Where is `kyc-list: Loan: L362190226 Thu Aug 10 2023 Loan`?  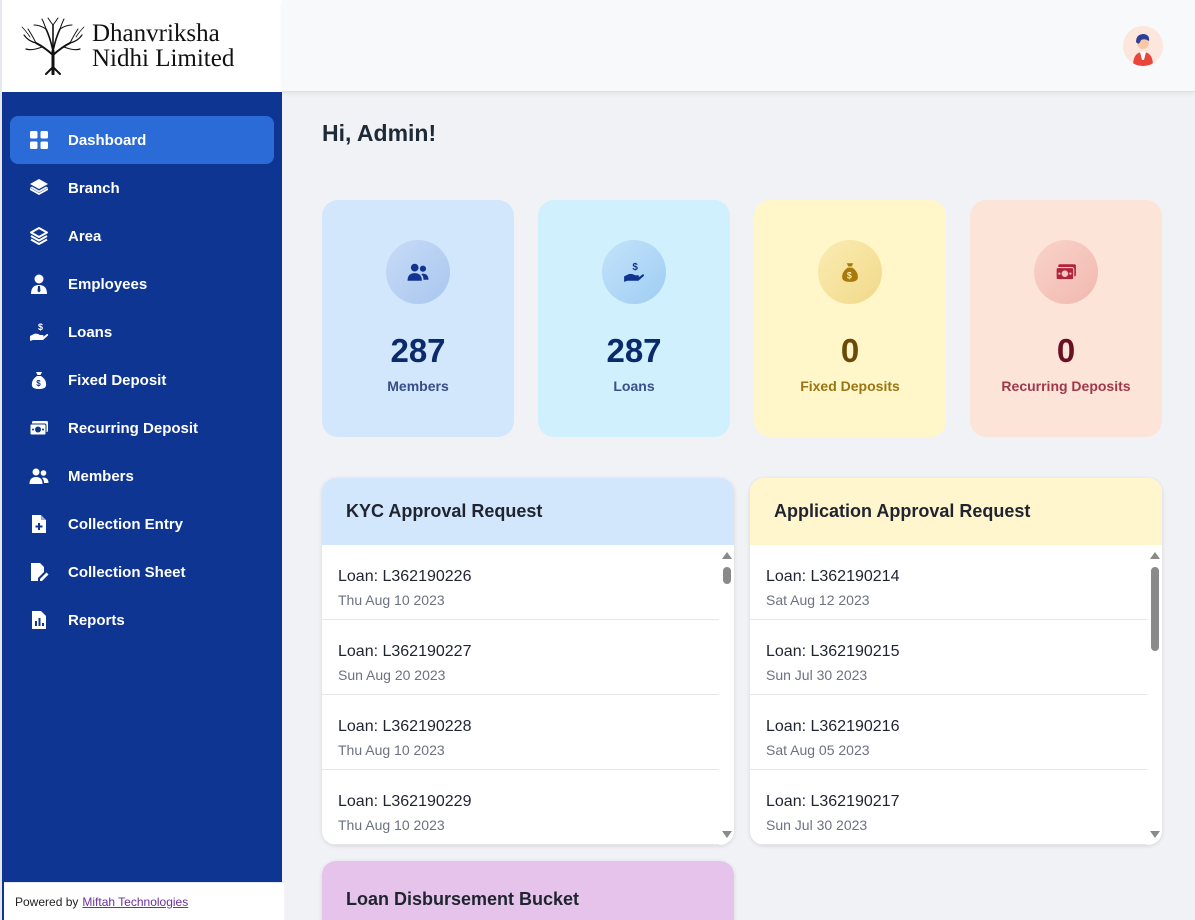
kyc-list: Loan: L362190226 Thu Aug 10 2023 Loan is located at coordinates (528, 695).